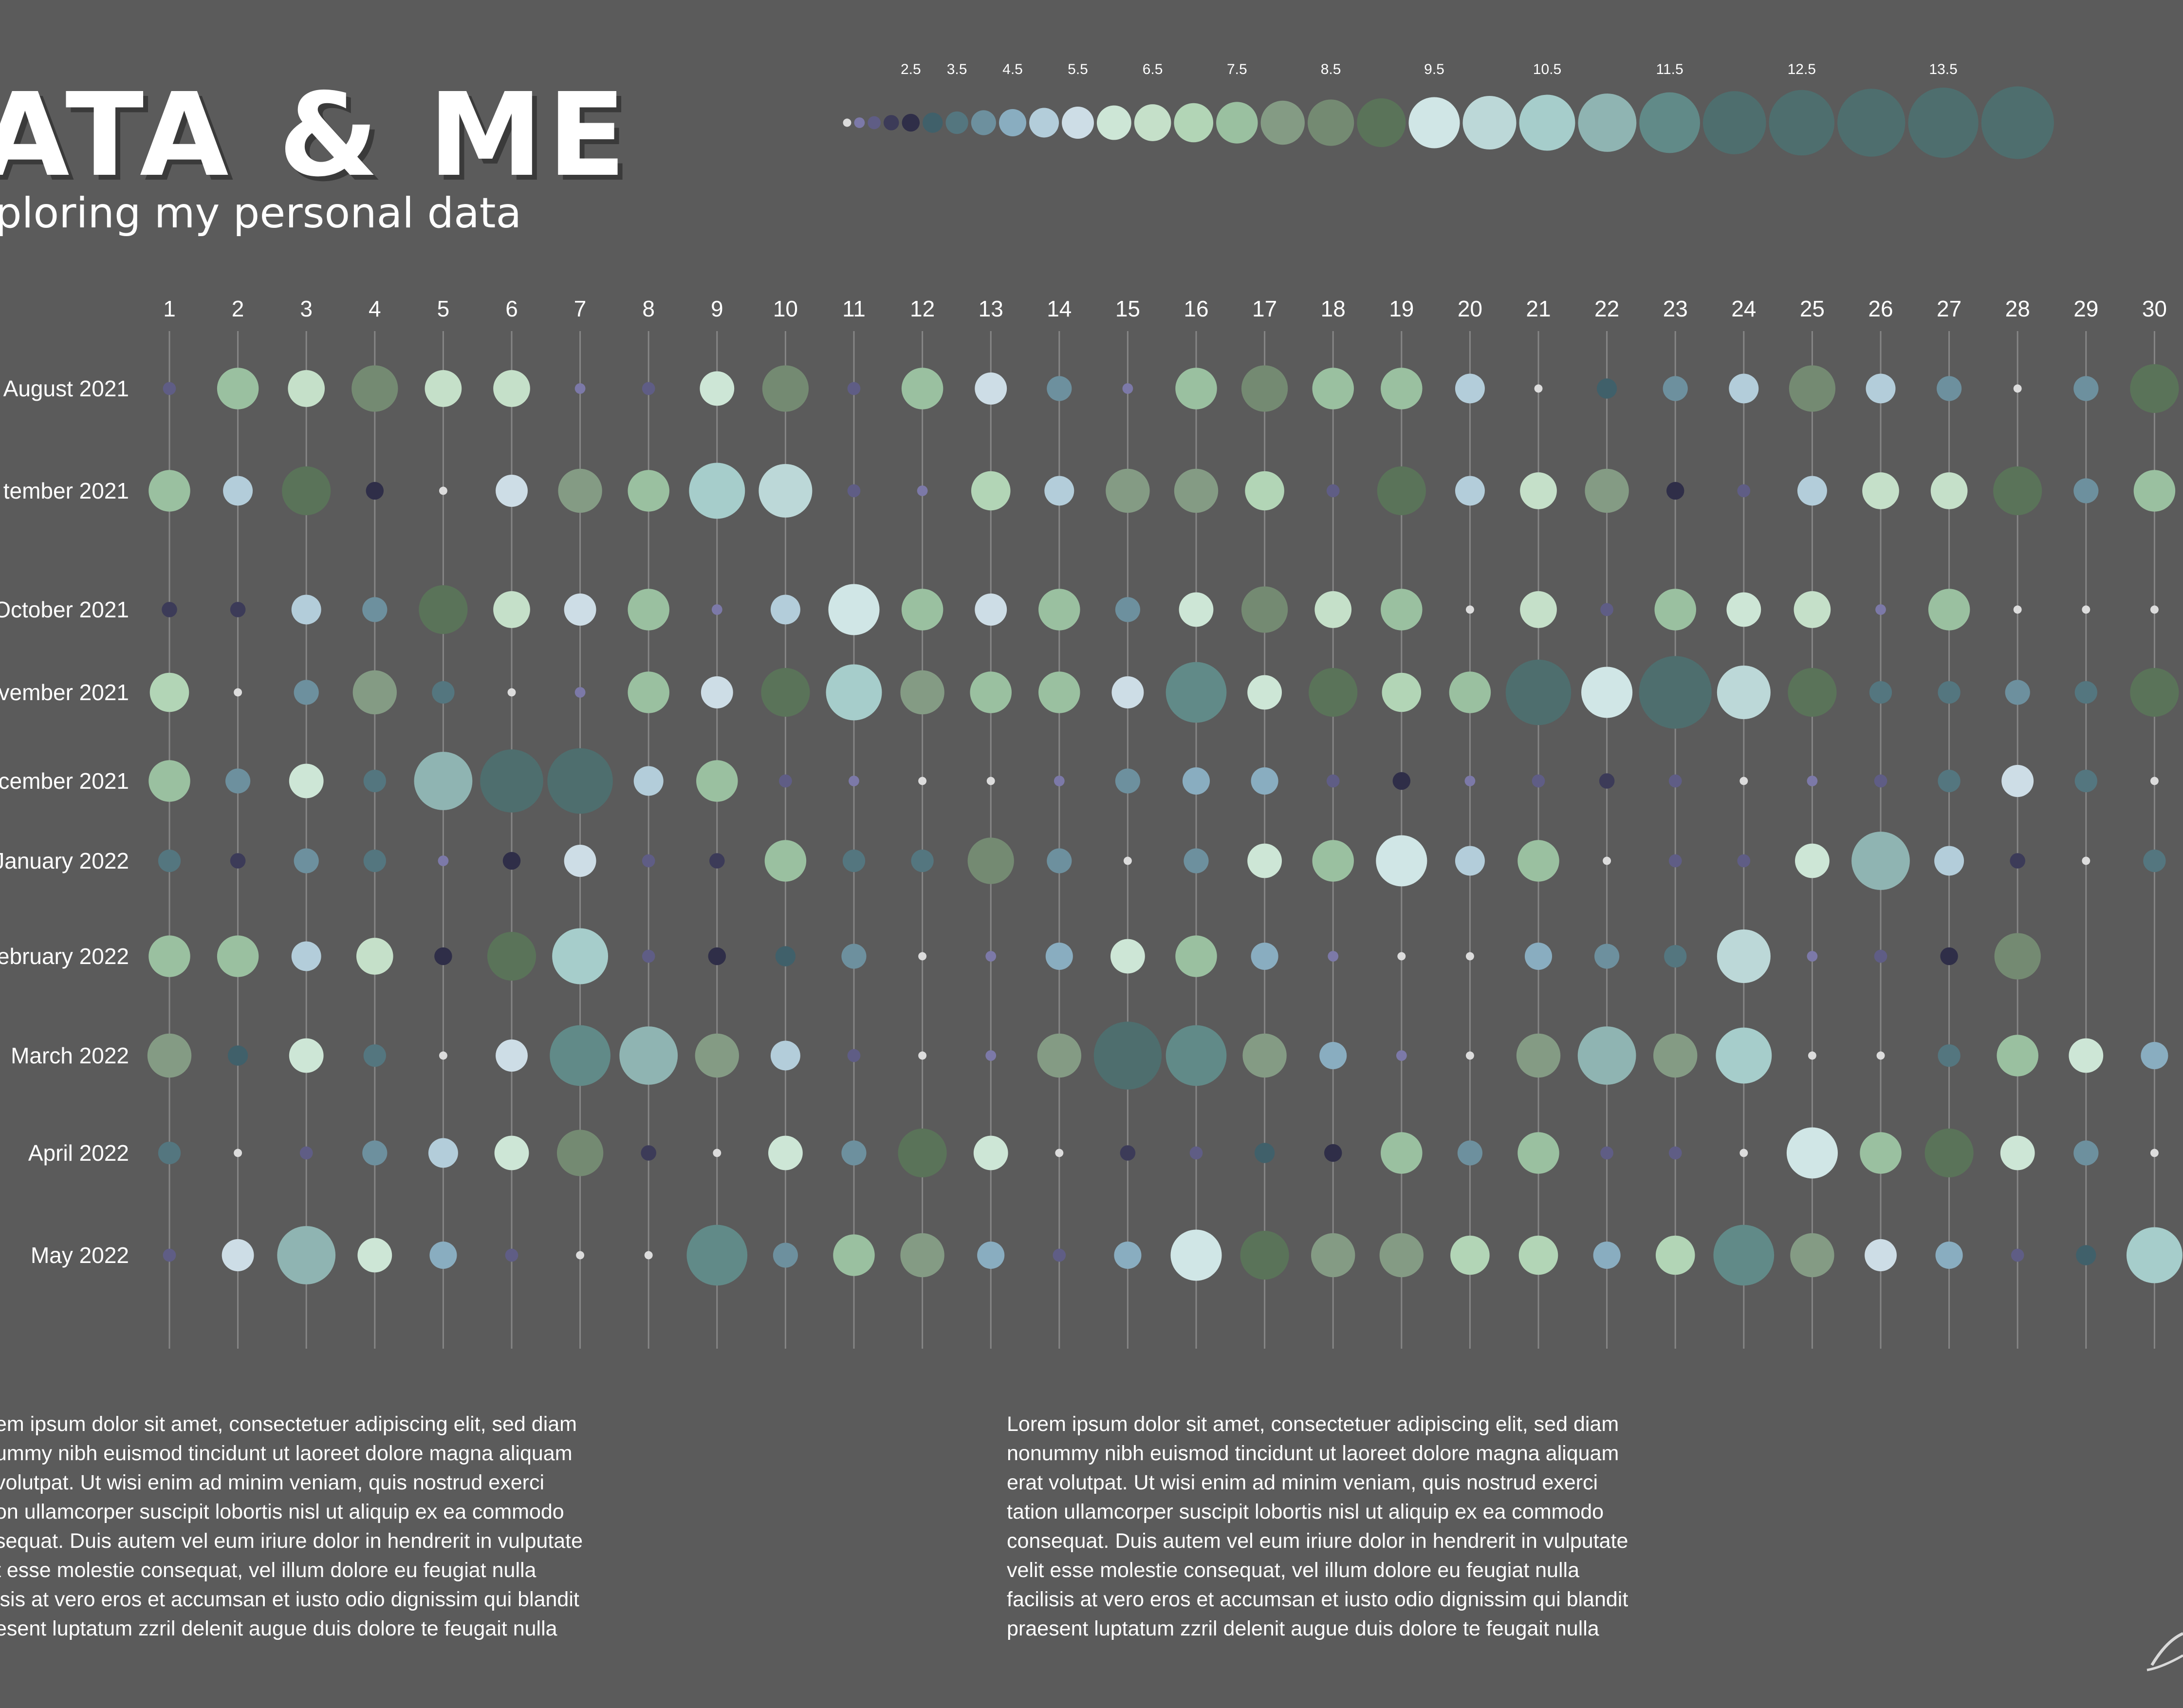 This screenshot has height=1708, width=2183. Describe the element at coordinates (1434, 69) in the screenshot. I see `legend-label: 9.5` at that location.